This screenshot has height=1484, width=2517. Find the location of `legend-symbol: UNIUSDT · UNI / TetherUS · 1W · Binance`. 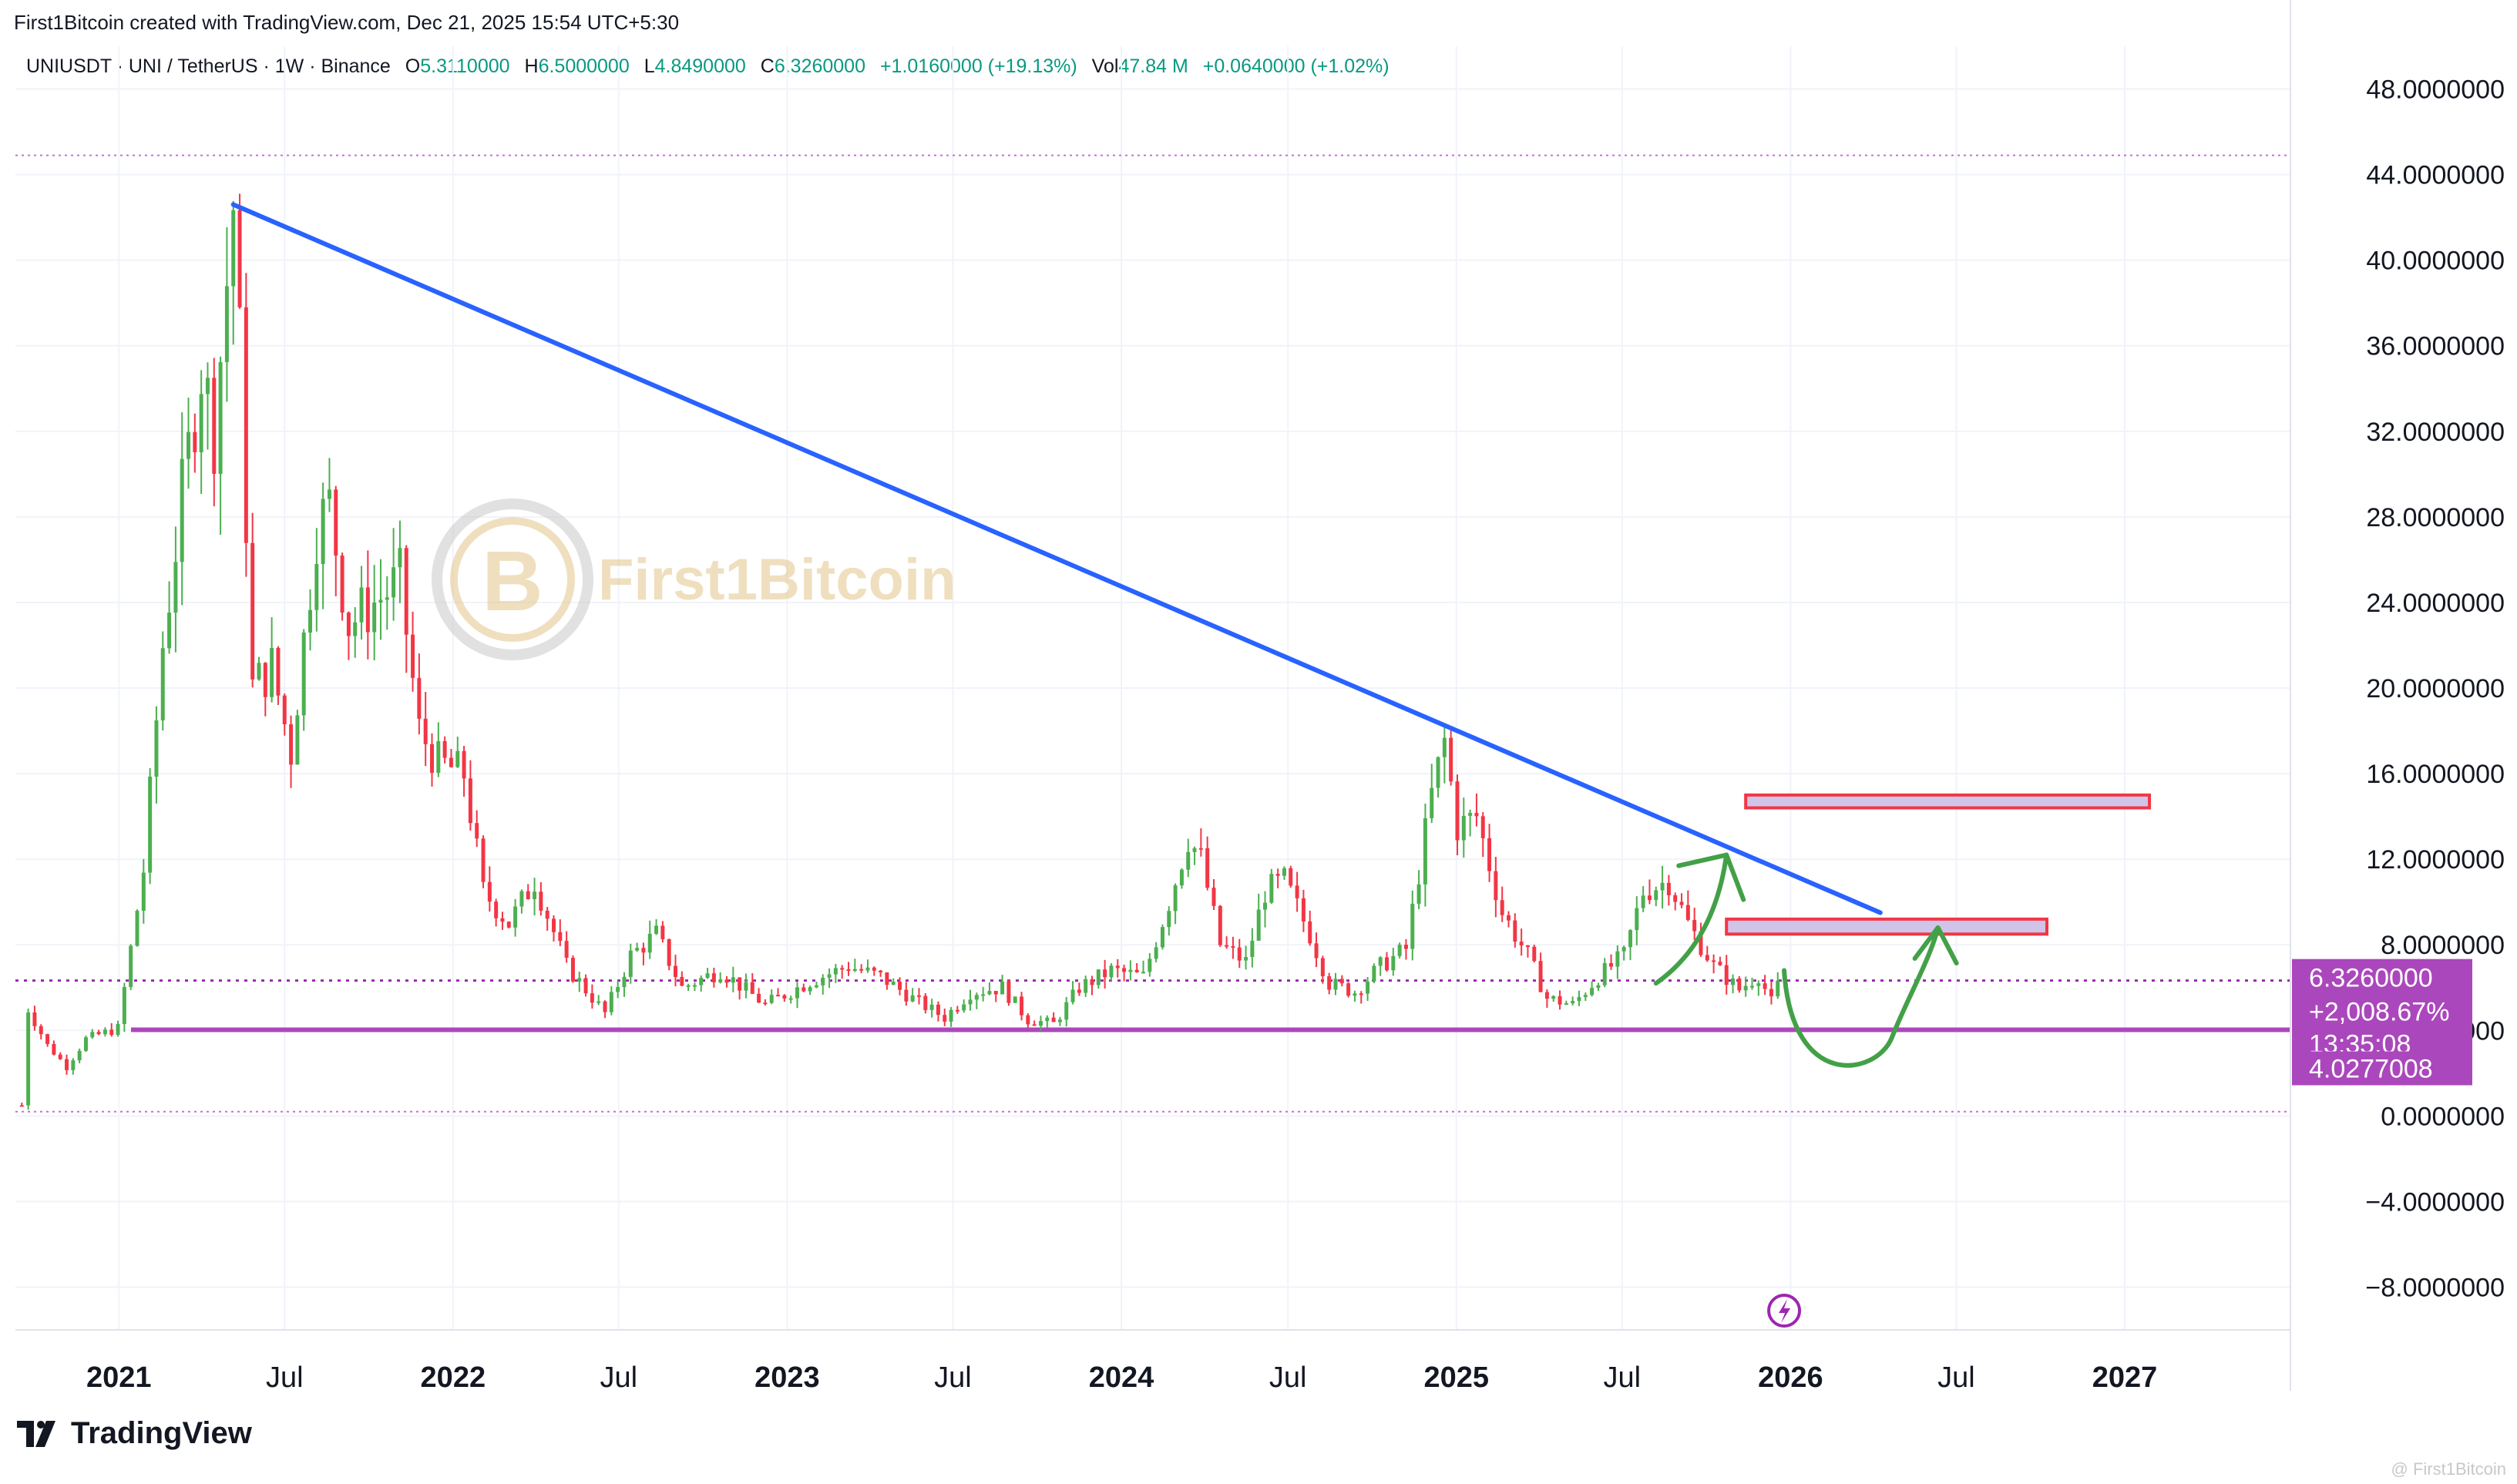

legend-symbol: UNIUSDT · UNI / TetherUS · 1W · Binance is located at coordinates (208, 66).